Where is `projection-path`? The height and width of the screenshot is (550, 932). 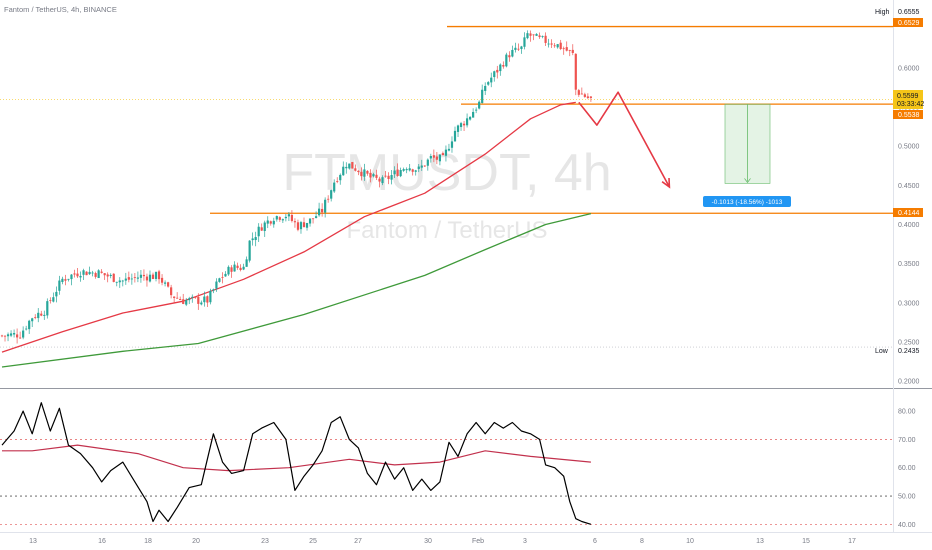 projection-path is located at coordinates (624, 139).